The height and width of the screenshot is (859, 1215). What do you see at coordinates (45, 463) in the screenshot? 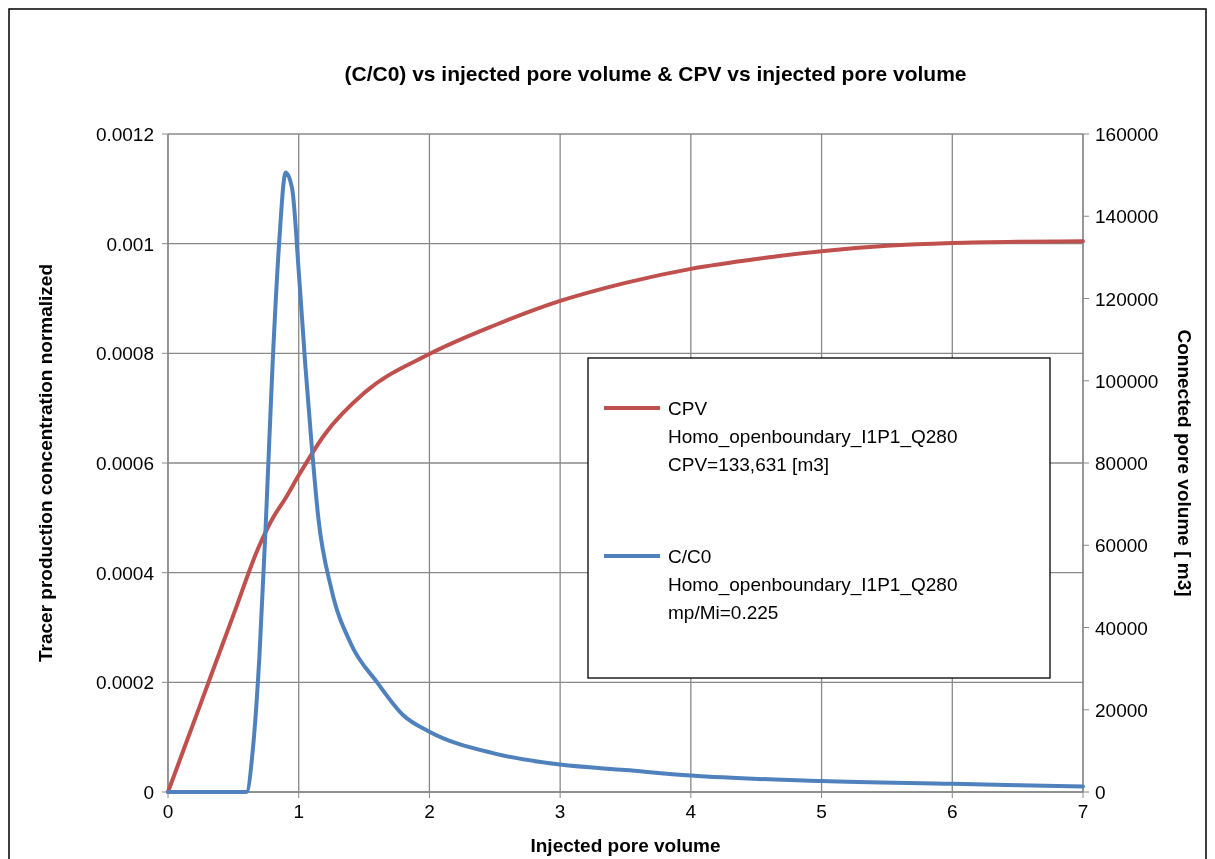
I see `y-axis-title: Tracer production concentration normalized` at bounding box center [45, 463].